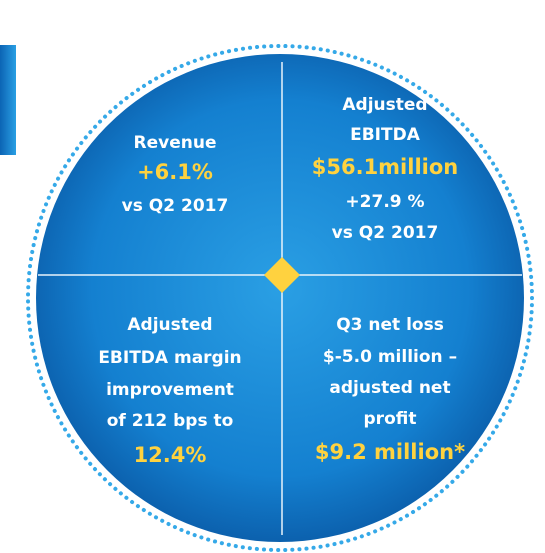  I want to click on quadrant-line: of 212 bps to, so click(170, 421).